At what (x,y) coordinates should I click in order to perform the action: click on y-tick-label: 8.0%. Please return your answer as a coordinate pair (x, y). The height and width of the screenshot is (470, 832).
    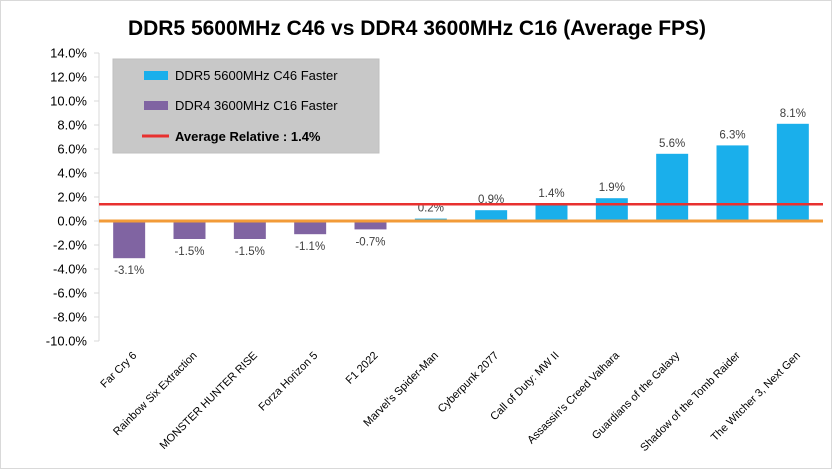
    Looking at the image, I should click on (72, 125).